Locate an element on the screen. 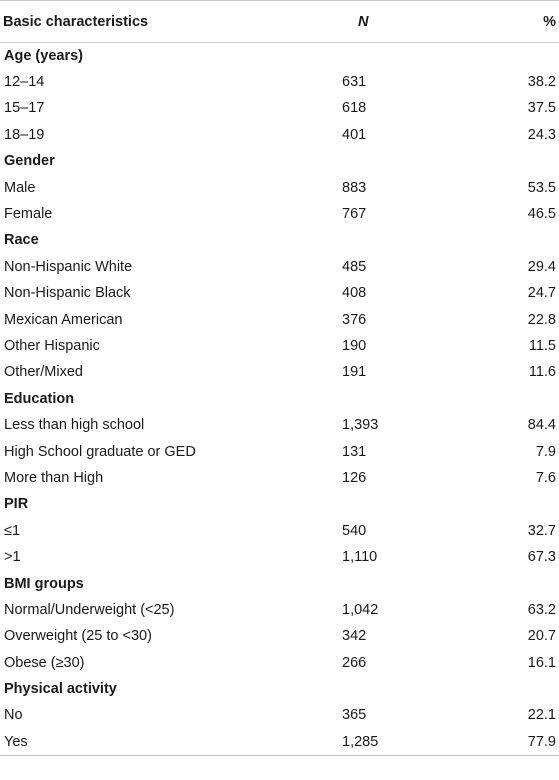 This screenshot has height=780, width=559. row-percent: 7.6 is located at coordinates (545, 477).